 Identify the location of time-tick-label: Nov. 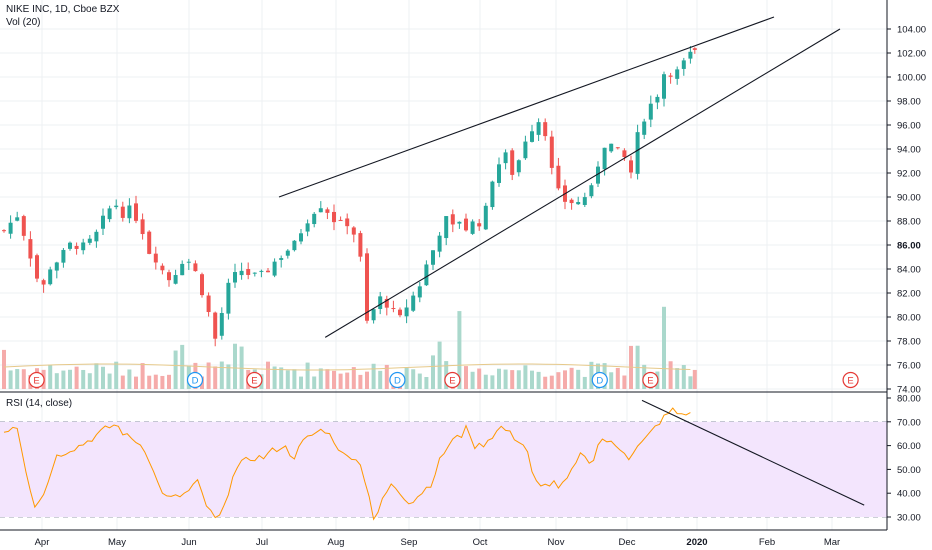
(556, 542).